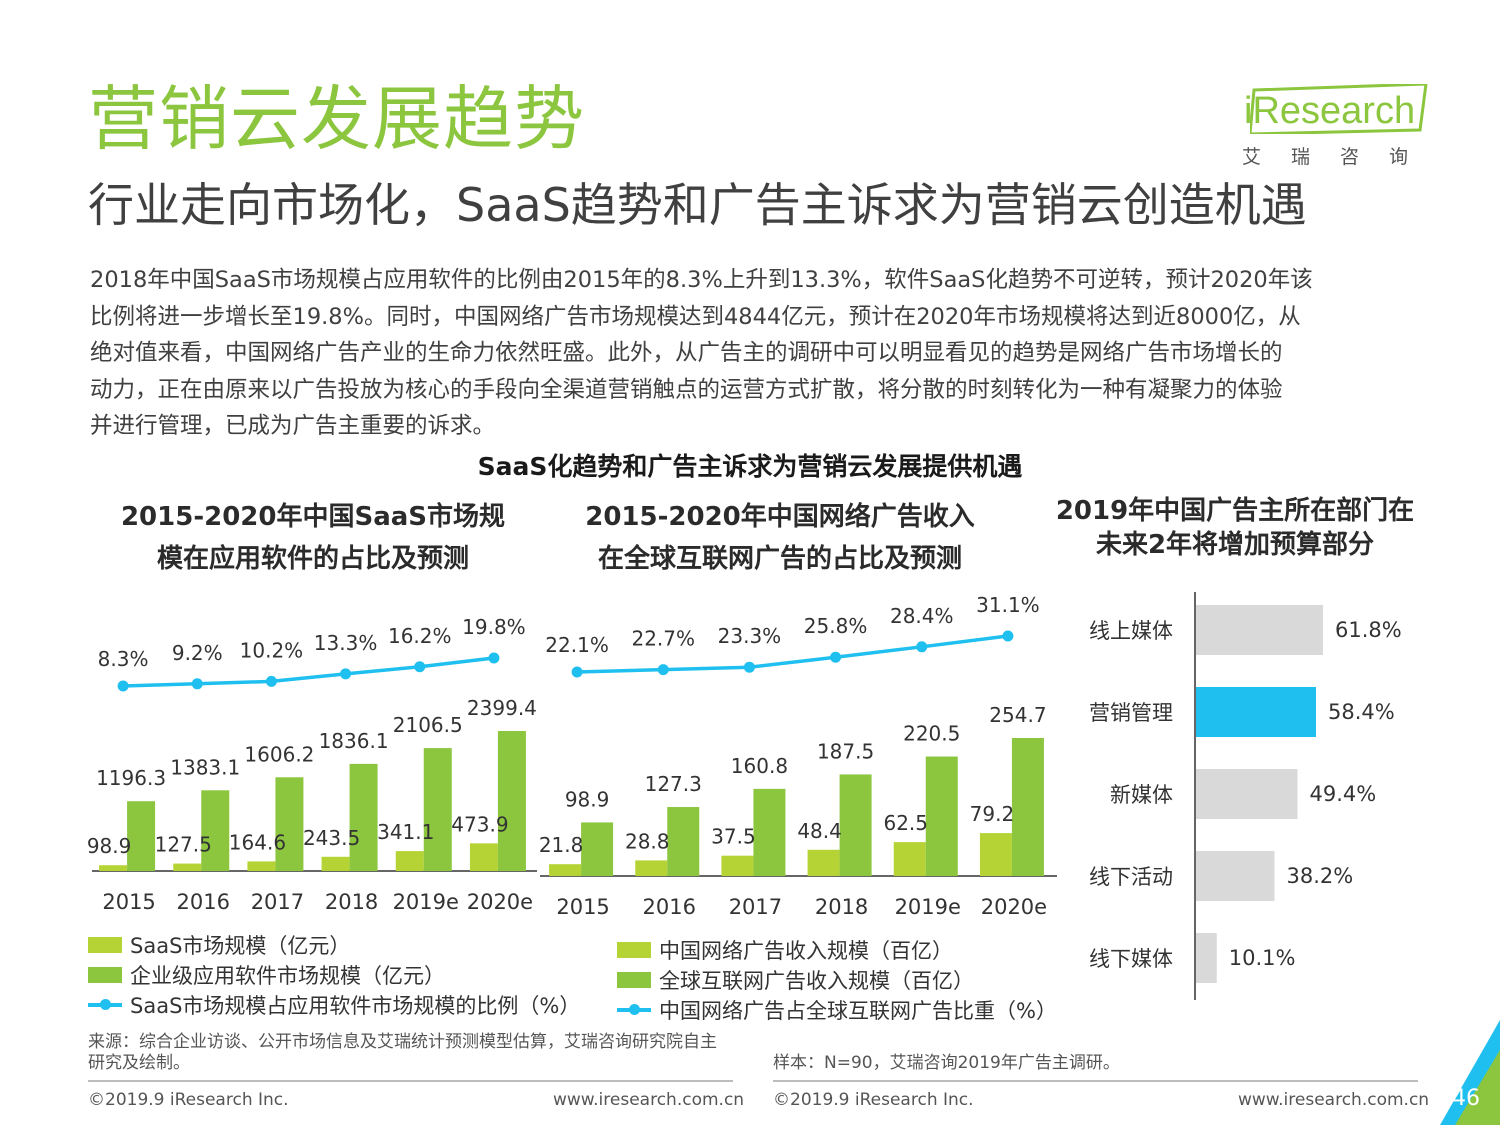 Image resolution: width=1500 pixels, height=1125 pixels. What do you see at coordinates (128, 902) in the screenshot?
I see `chart1-tick-0: 2015` at bounding box center [128, 902].